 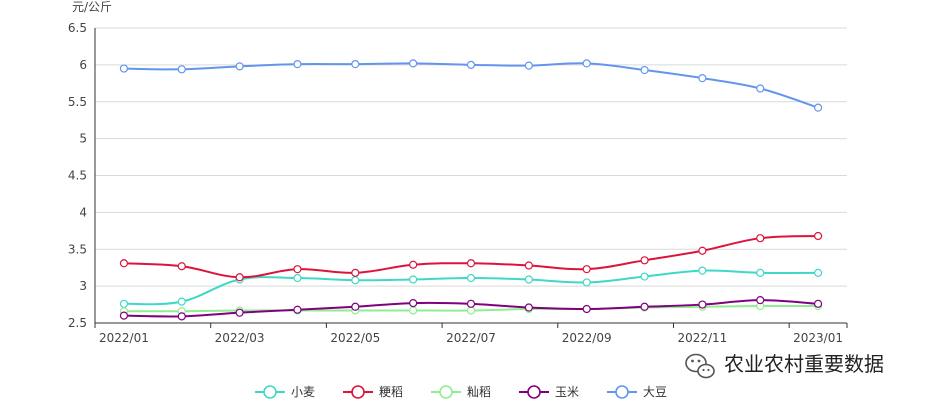 I want to click on legend-label: 玉米, so click(x=567, y=392).